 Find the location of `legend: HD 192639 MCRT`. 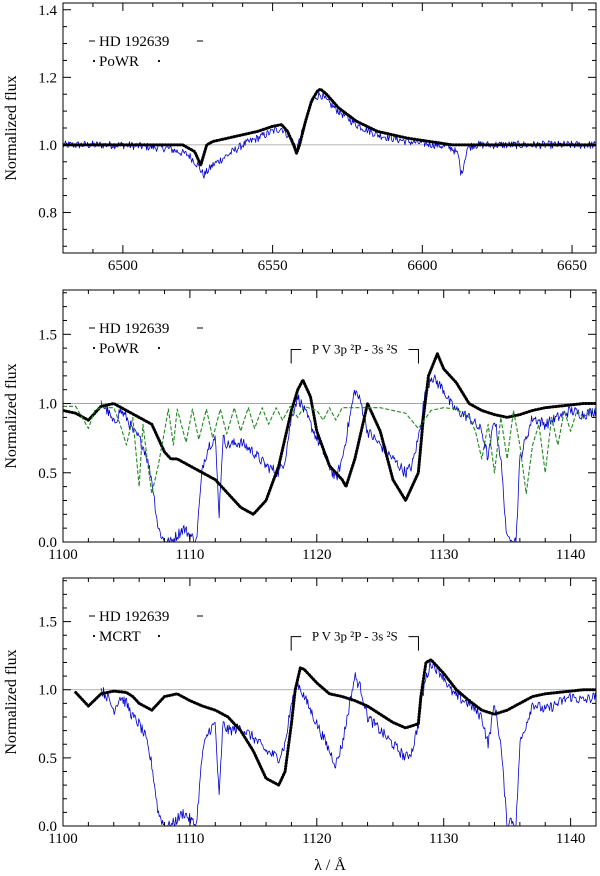

legend: HD 192639 MCRT is located at coordinates (146, 627).